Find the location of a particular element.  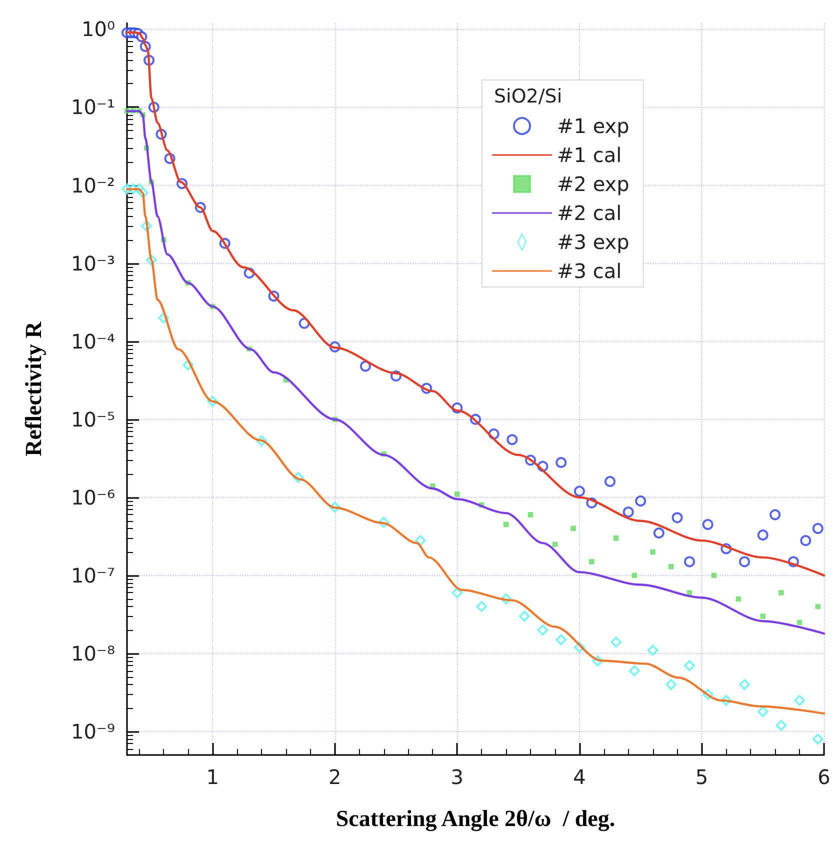

y-tick-label: 10⁻¹ is located at coordinates (92, 107).